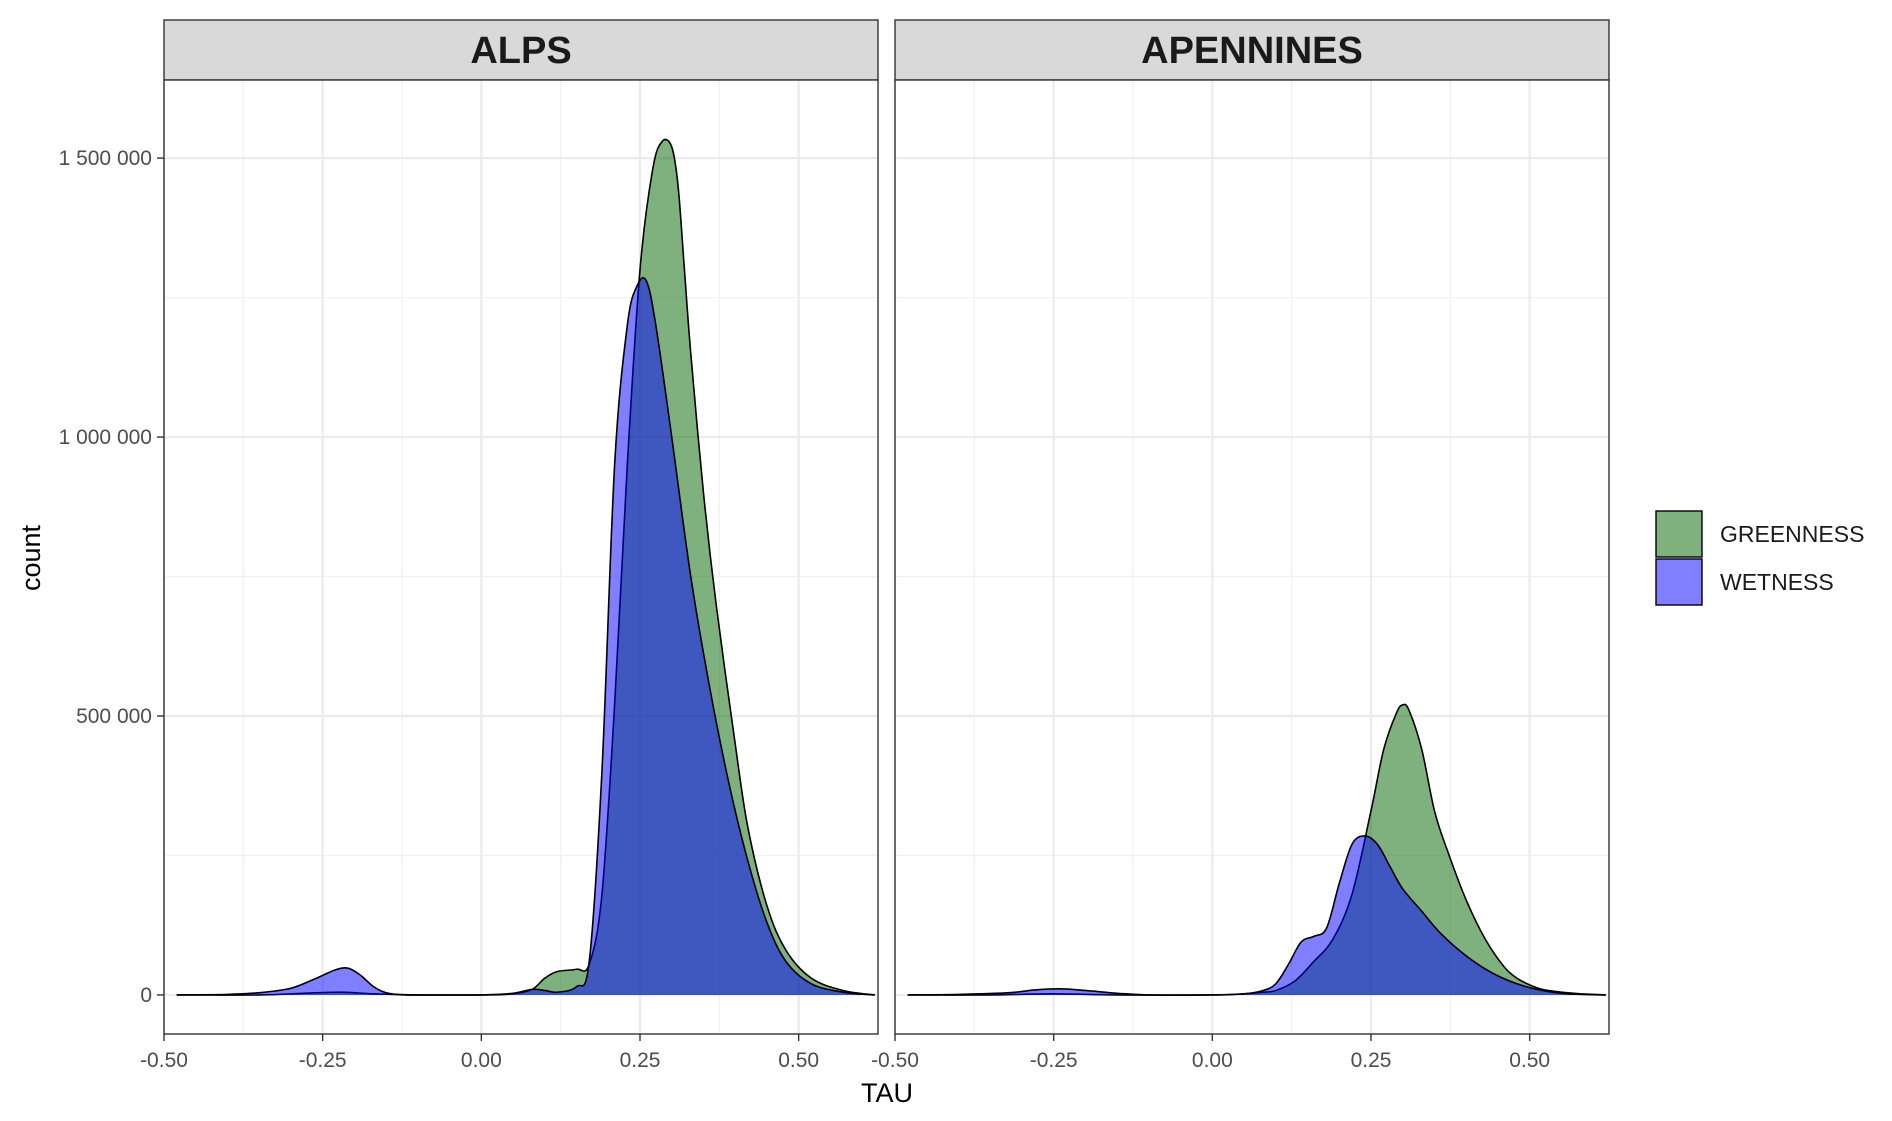 The image size is (1892, 1121). What do you see at coordinates (111, 577) in the screenshot?
I see `y-axis: 0 500 000 1 000 000 1 500 000` at bounding box center [111, 577].